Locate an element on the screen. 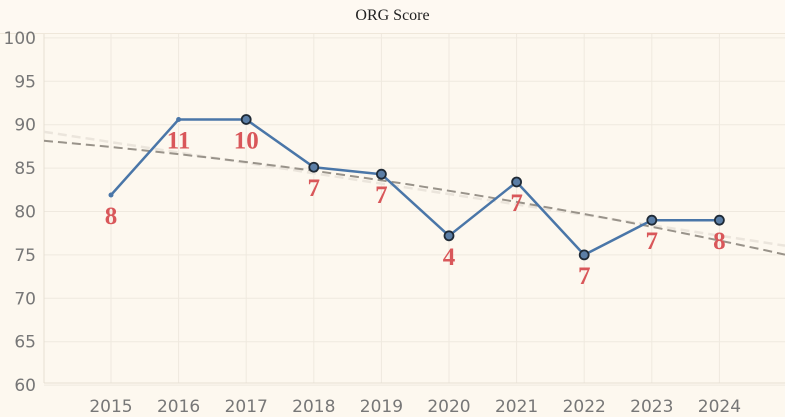  y-tick-label: 85 is located at coordinates (25, 169).